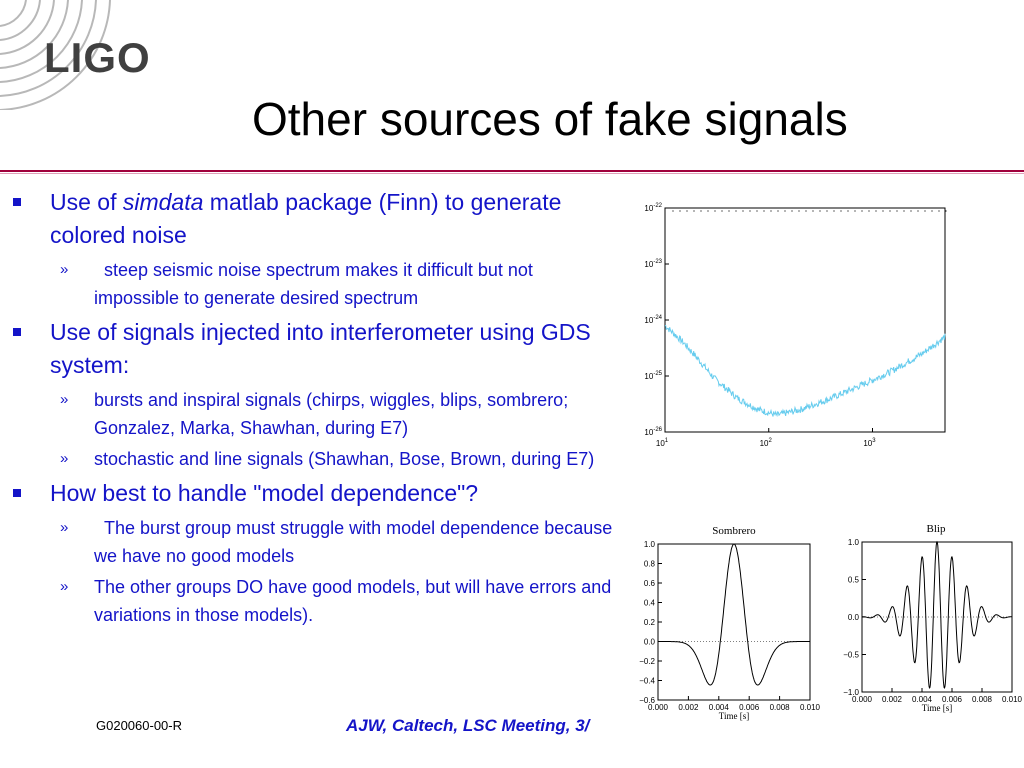  What do you see at coordinates (650, 564) in the screenshot?
I see `somb-y-tick-label: 0.8` at bounding box center [650, 564].